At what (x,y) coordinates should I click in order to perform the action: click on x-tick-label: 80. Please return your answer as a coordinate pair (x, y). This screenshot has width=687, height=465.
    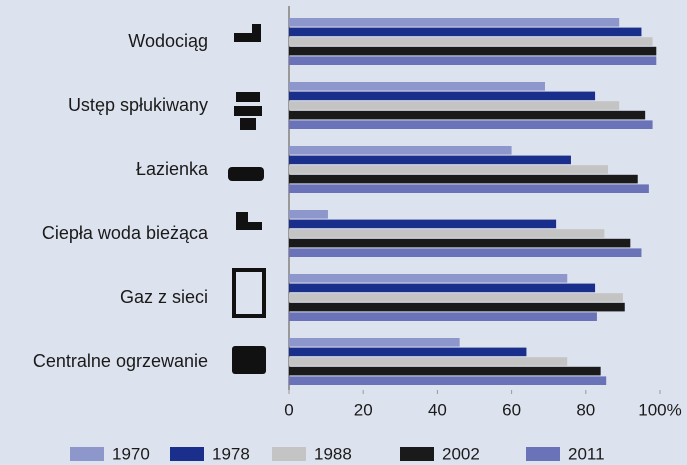
    Looking at the image, I should click on (585, 409).